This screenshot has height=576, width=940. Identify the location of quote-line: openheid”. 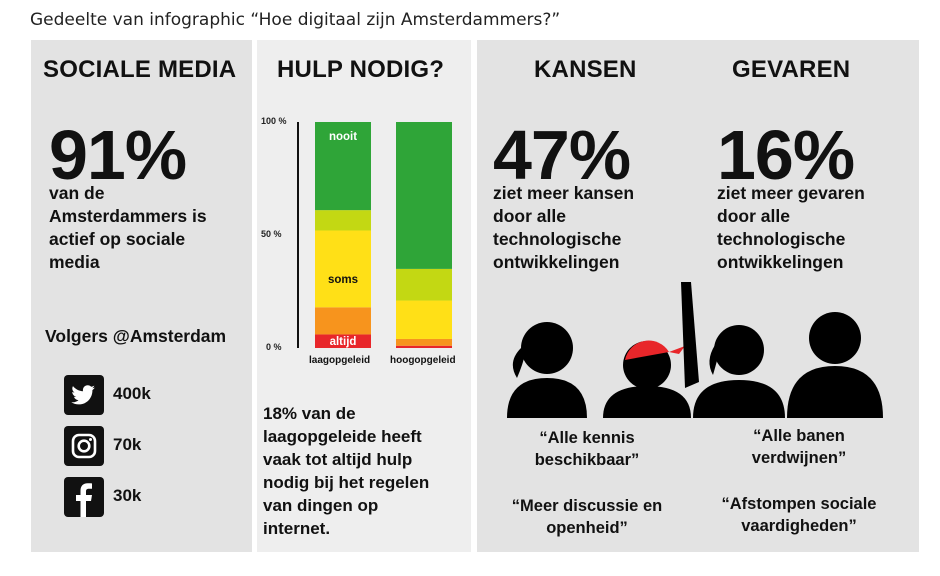
(587, 528).